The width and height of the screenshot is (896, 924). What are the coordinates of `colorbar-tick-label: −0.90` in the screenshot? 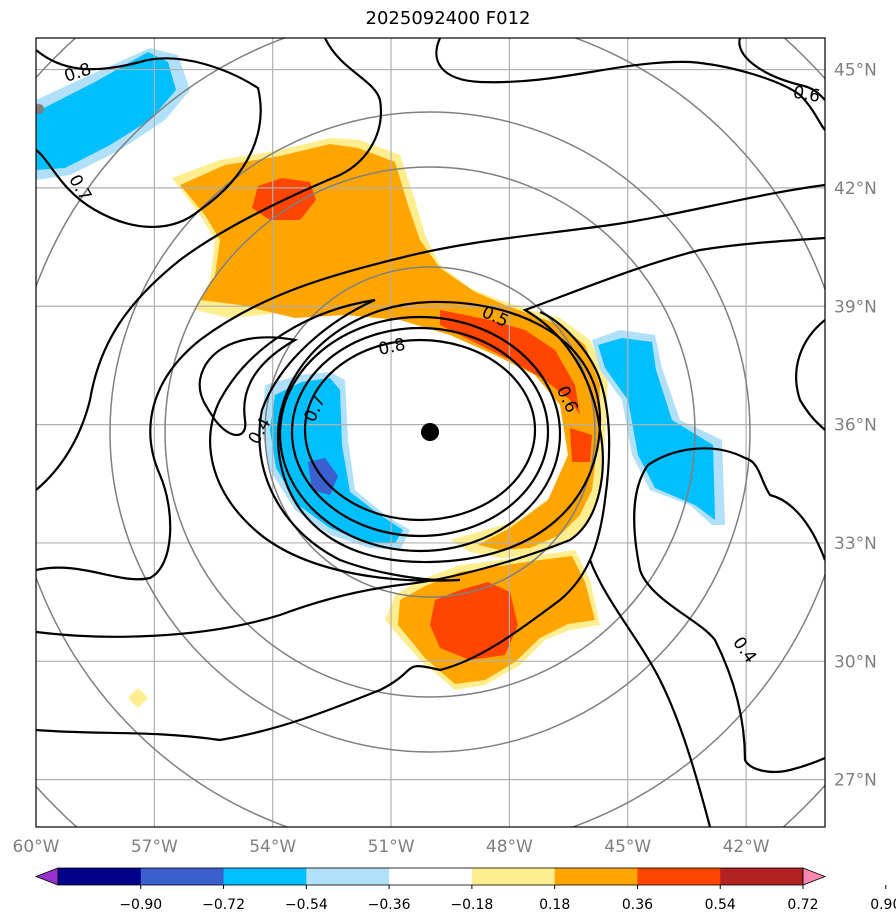 It's located at (140, 905).